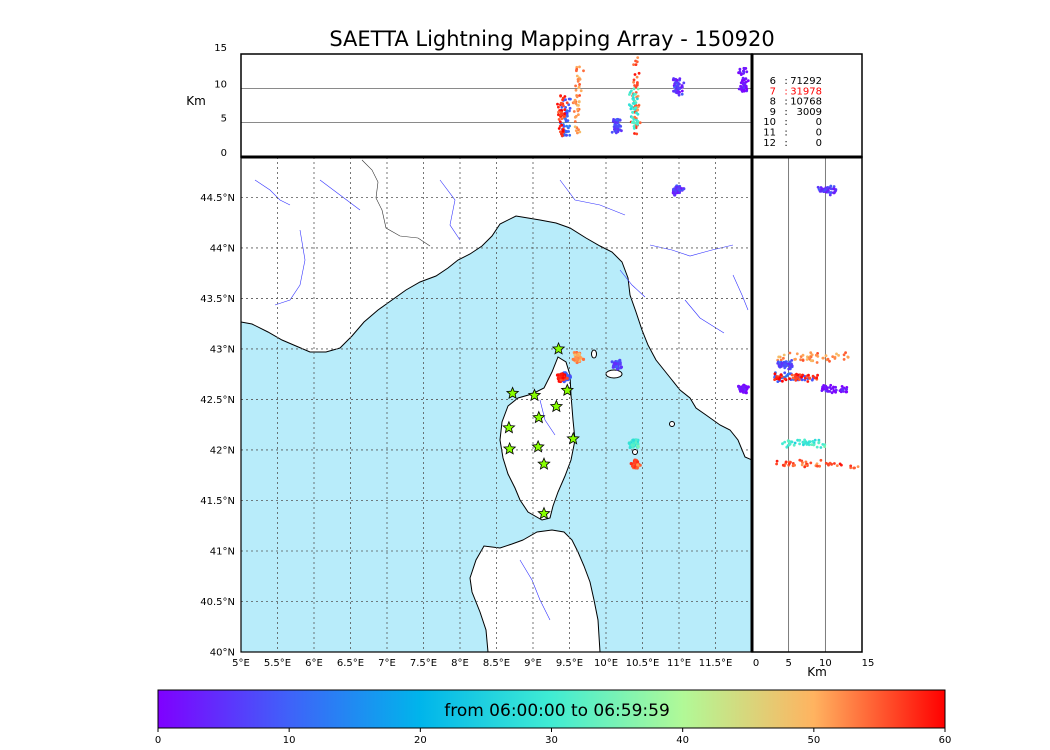 This screenshot has height=750, width=1050. I want to click on right-panel-frame, so click(807, 404).